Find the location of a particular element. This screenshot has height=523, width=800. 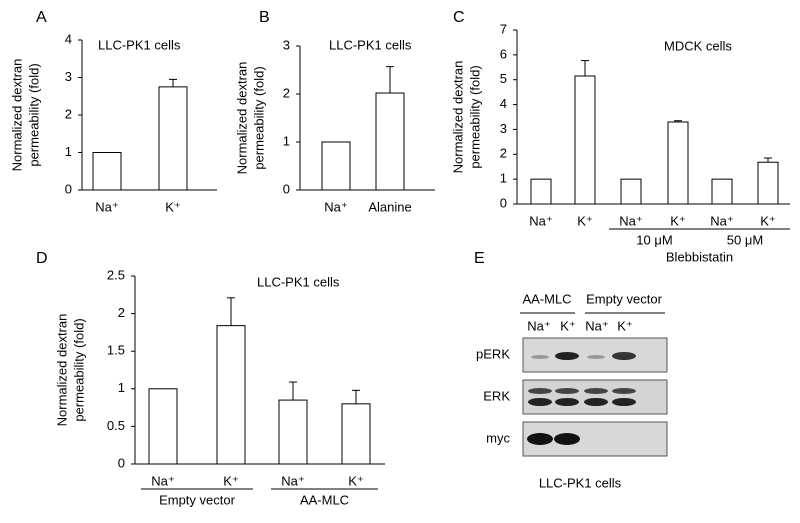

panel-letter: D is located at coordinates (42, 258).